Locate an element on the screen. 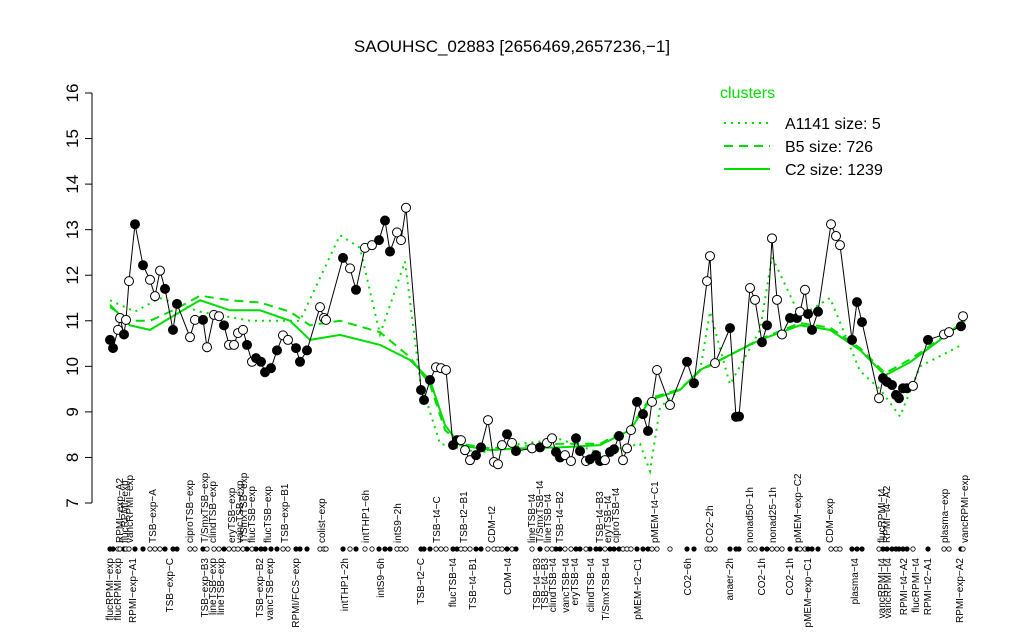  chart-title: SAOUHSC_02883 [2656469,2657236,−1] is located at coordinates (512, 46).